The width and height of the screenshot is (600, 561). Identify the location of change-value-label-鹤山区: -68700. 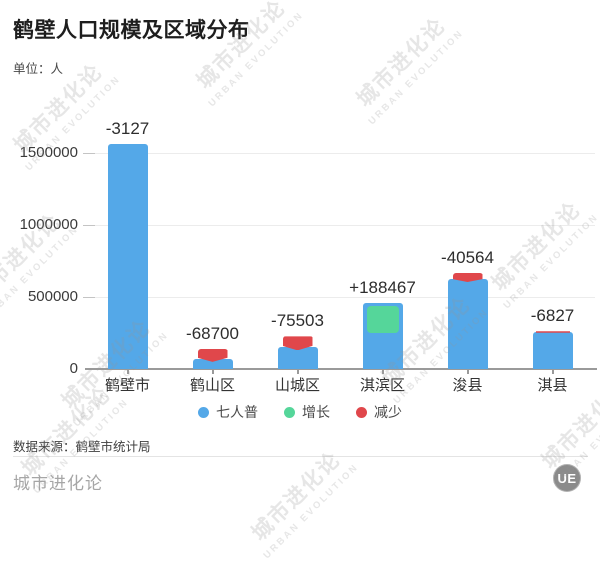
(212, 333).